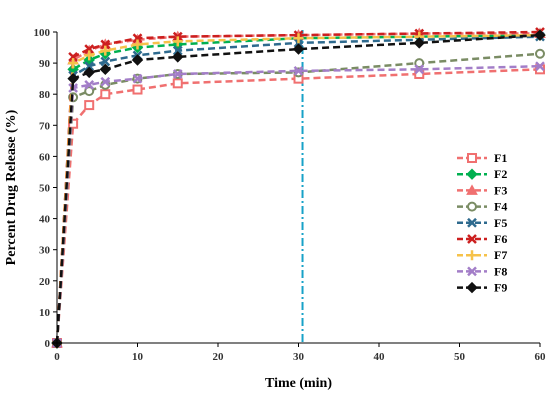 The width and height of the screenshot is (550, 400). Describe the element at coordinates (472, 255) in the screenshot. I see `legend-marker-f7` at that location.